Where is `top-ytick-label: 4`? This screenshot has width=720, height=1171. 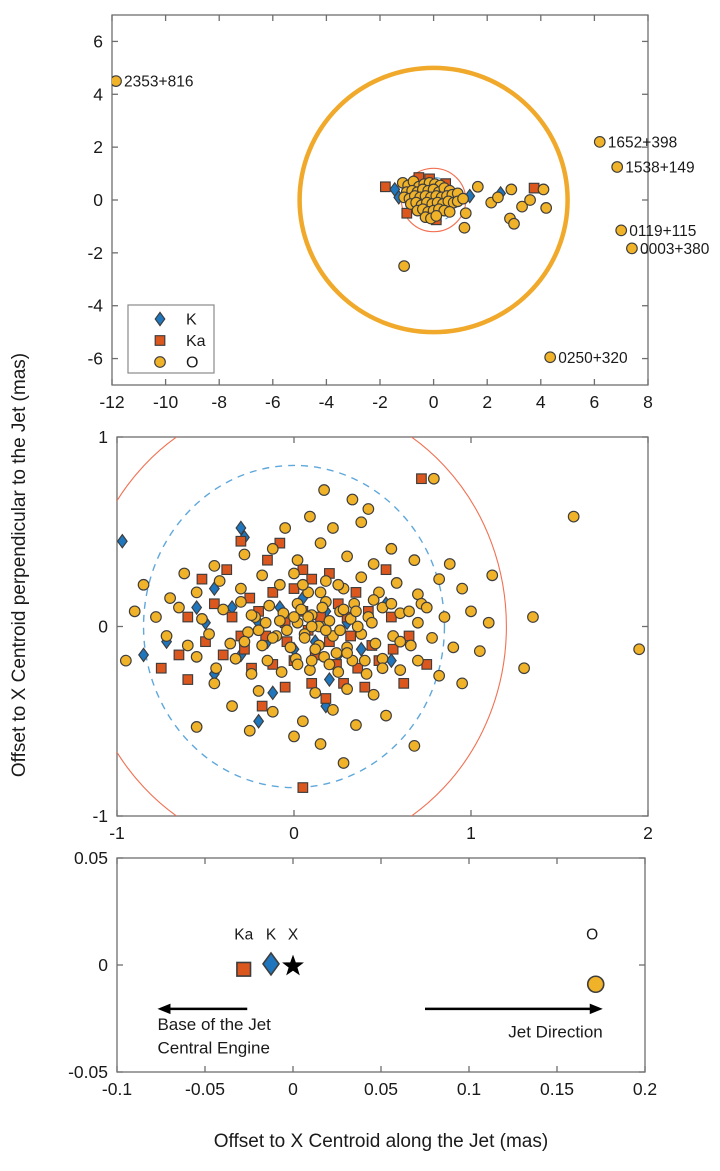 top-ytick-label: 4 is located at coordinates (98, 94).